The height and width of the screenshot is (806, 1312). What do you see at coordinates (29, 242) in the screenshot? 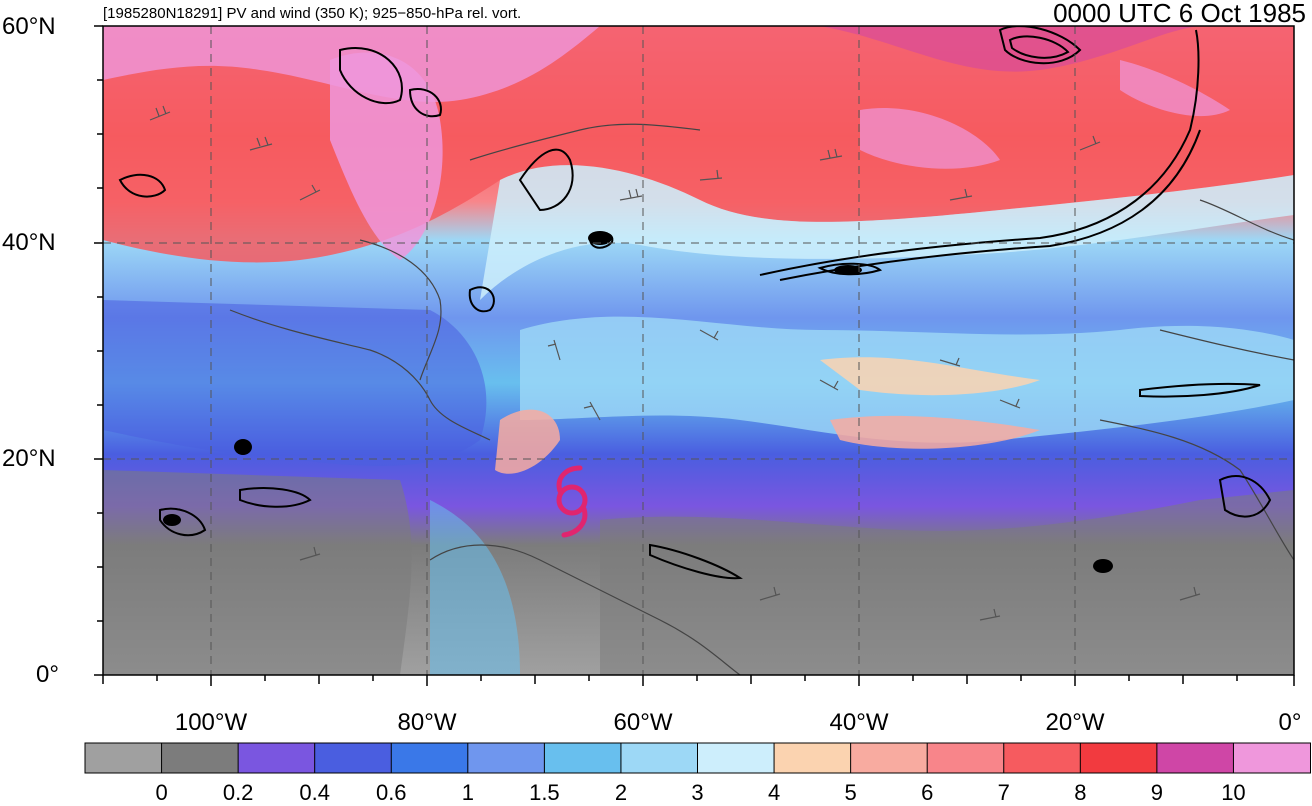
I see `lat-label-40n: 40°N` at bounding box center [29, 242].